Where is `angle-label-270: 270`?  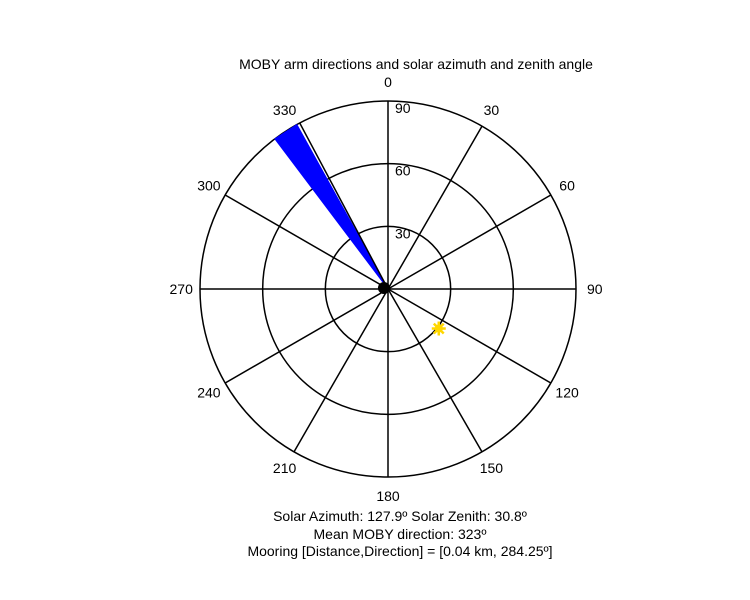
angle-label-270: 270 is located at coordinates (182, 289).